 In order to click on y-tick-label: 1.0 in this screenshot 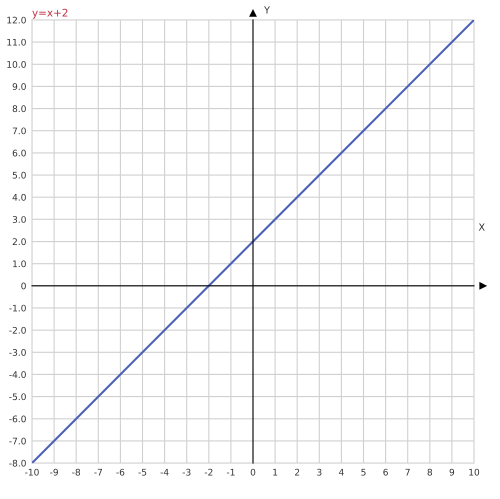, I will do `click(19, 264)`.